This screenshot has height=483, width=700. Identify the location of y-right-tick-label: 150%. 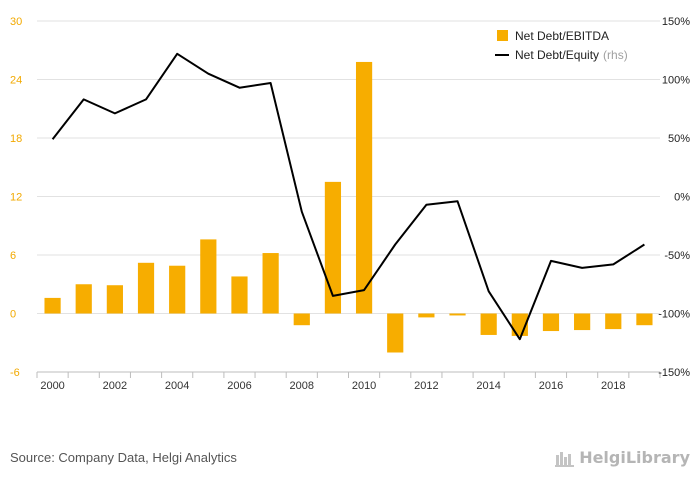
(676, 22).